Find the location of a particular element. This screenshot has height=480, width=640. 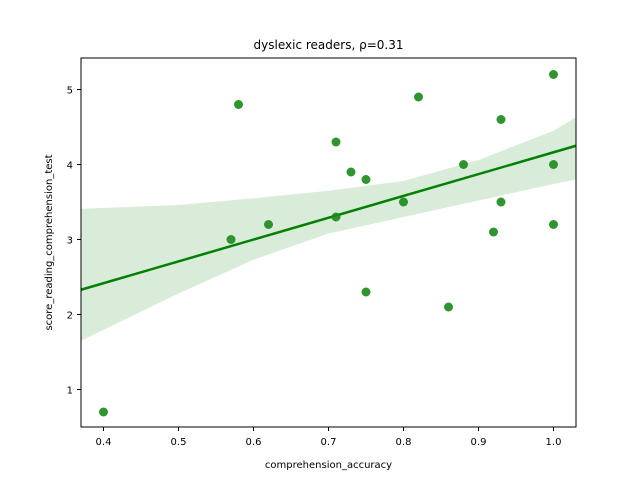

y-tick-label: 2 is located at coordinates (70, 316).